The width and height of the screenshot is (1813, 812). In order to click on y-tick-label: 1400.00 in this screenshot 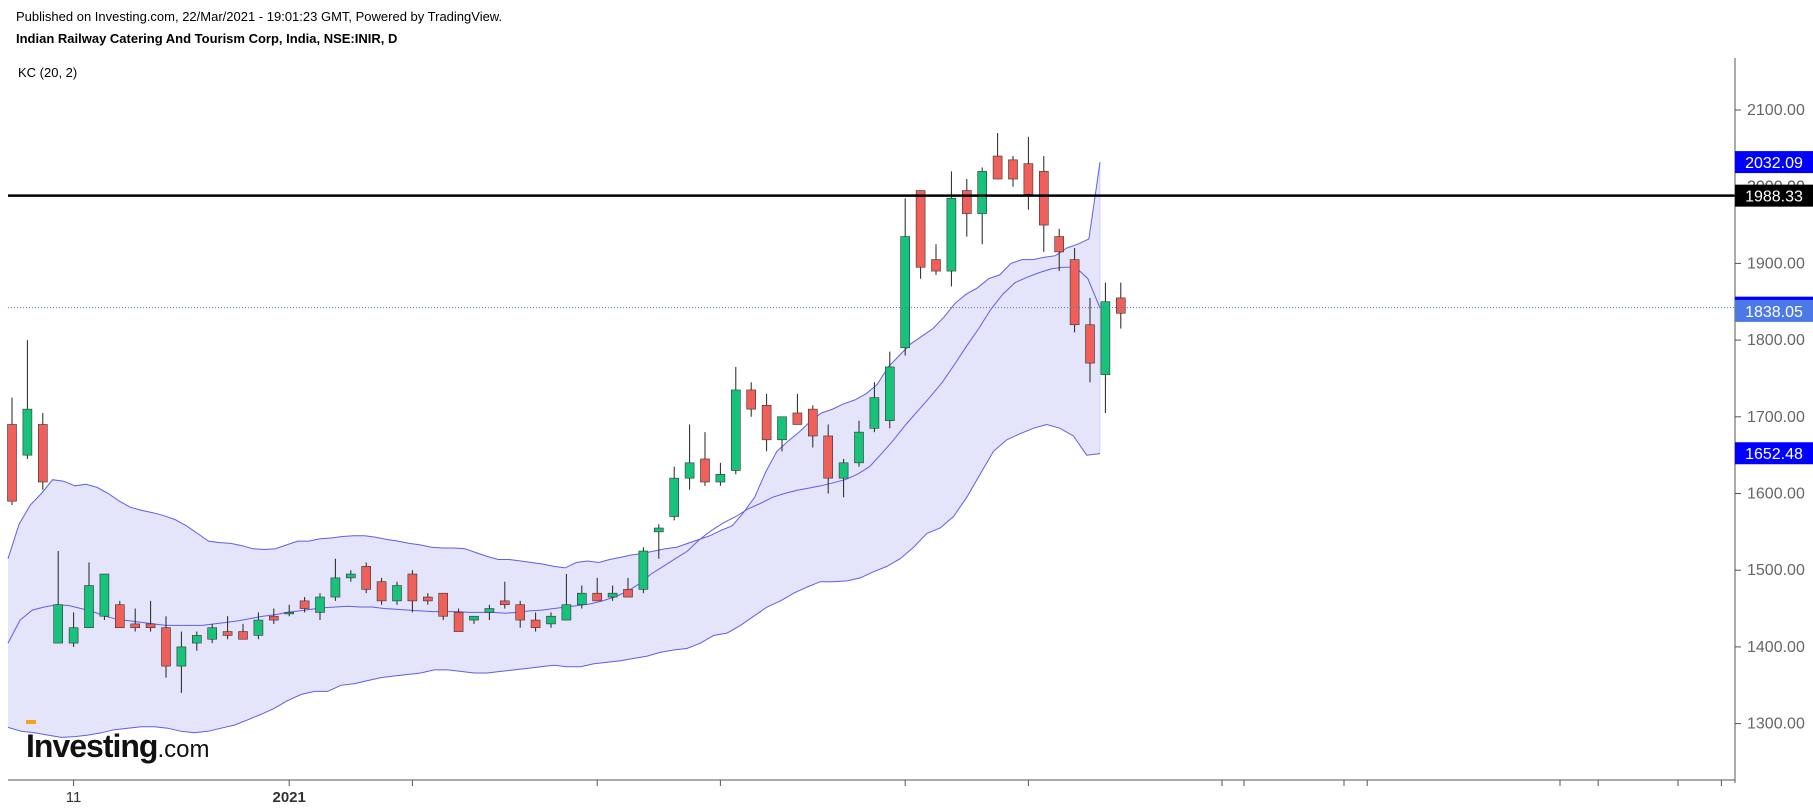, I will do `click(1776, 647)`.